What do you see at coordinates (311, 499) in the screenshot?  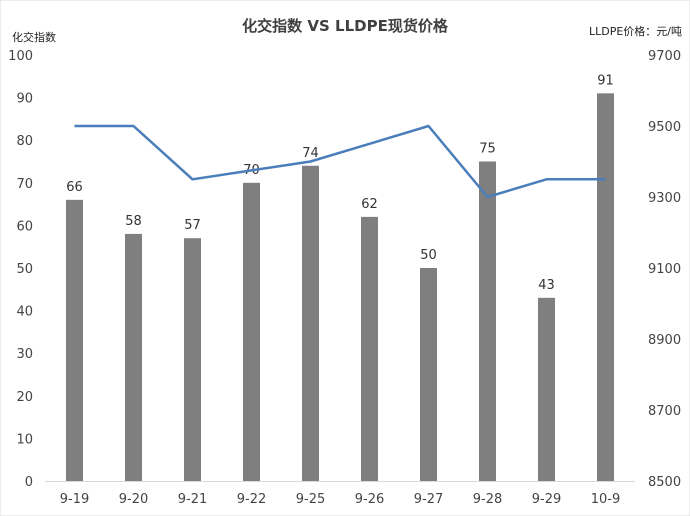 I see `x-tick-label: 9-25` at bounding box center [311, 499].